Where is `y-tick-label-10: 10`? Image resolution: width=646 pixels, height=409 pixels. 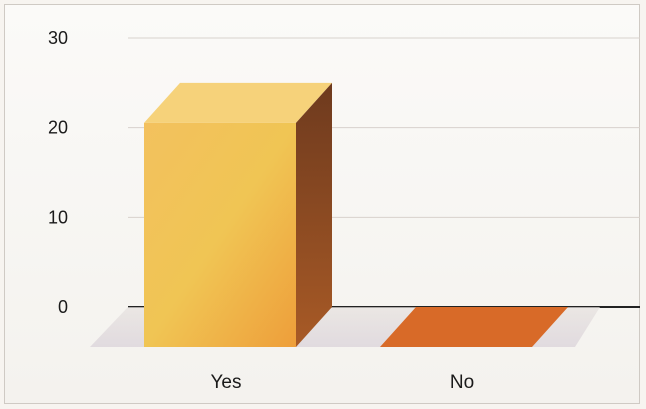 y-tick-label-10: 10 is located at coordinates (58, 217).